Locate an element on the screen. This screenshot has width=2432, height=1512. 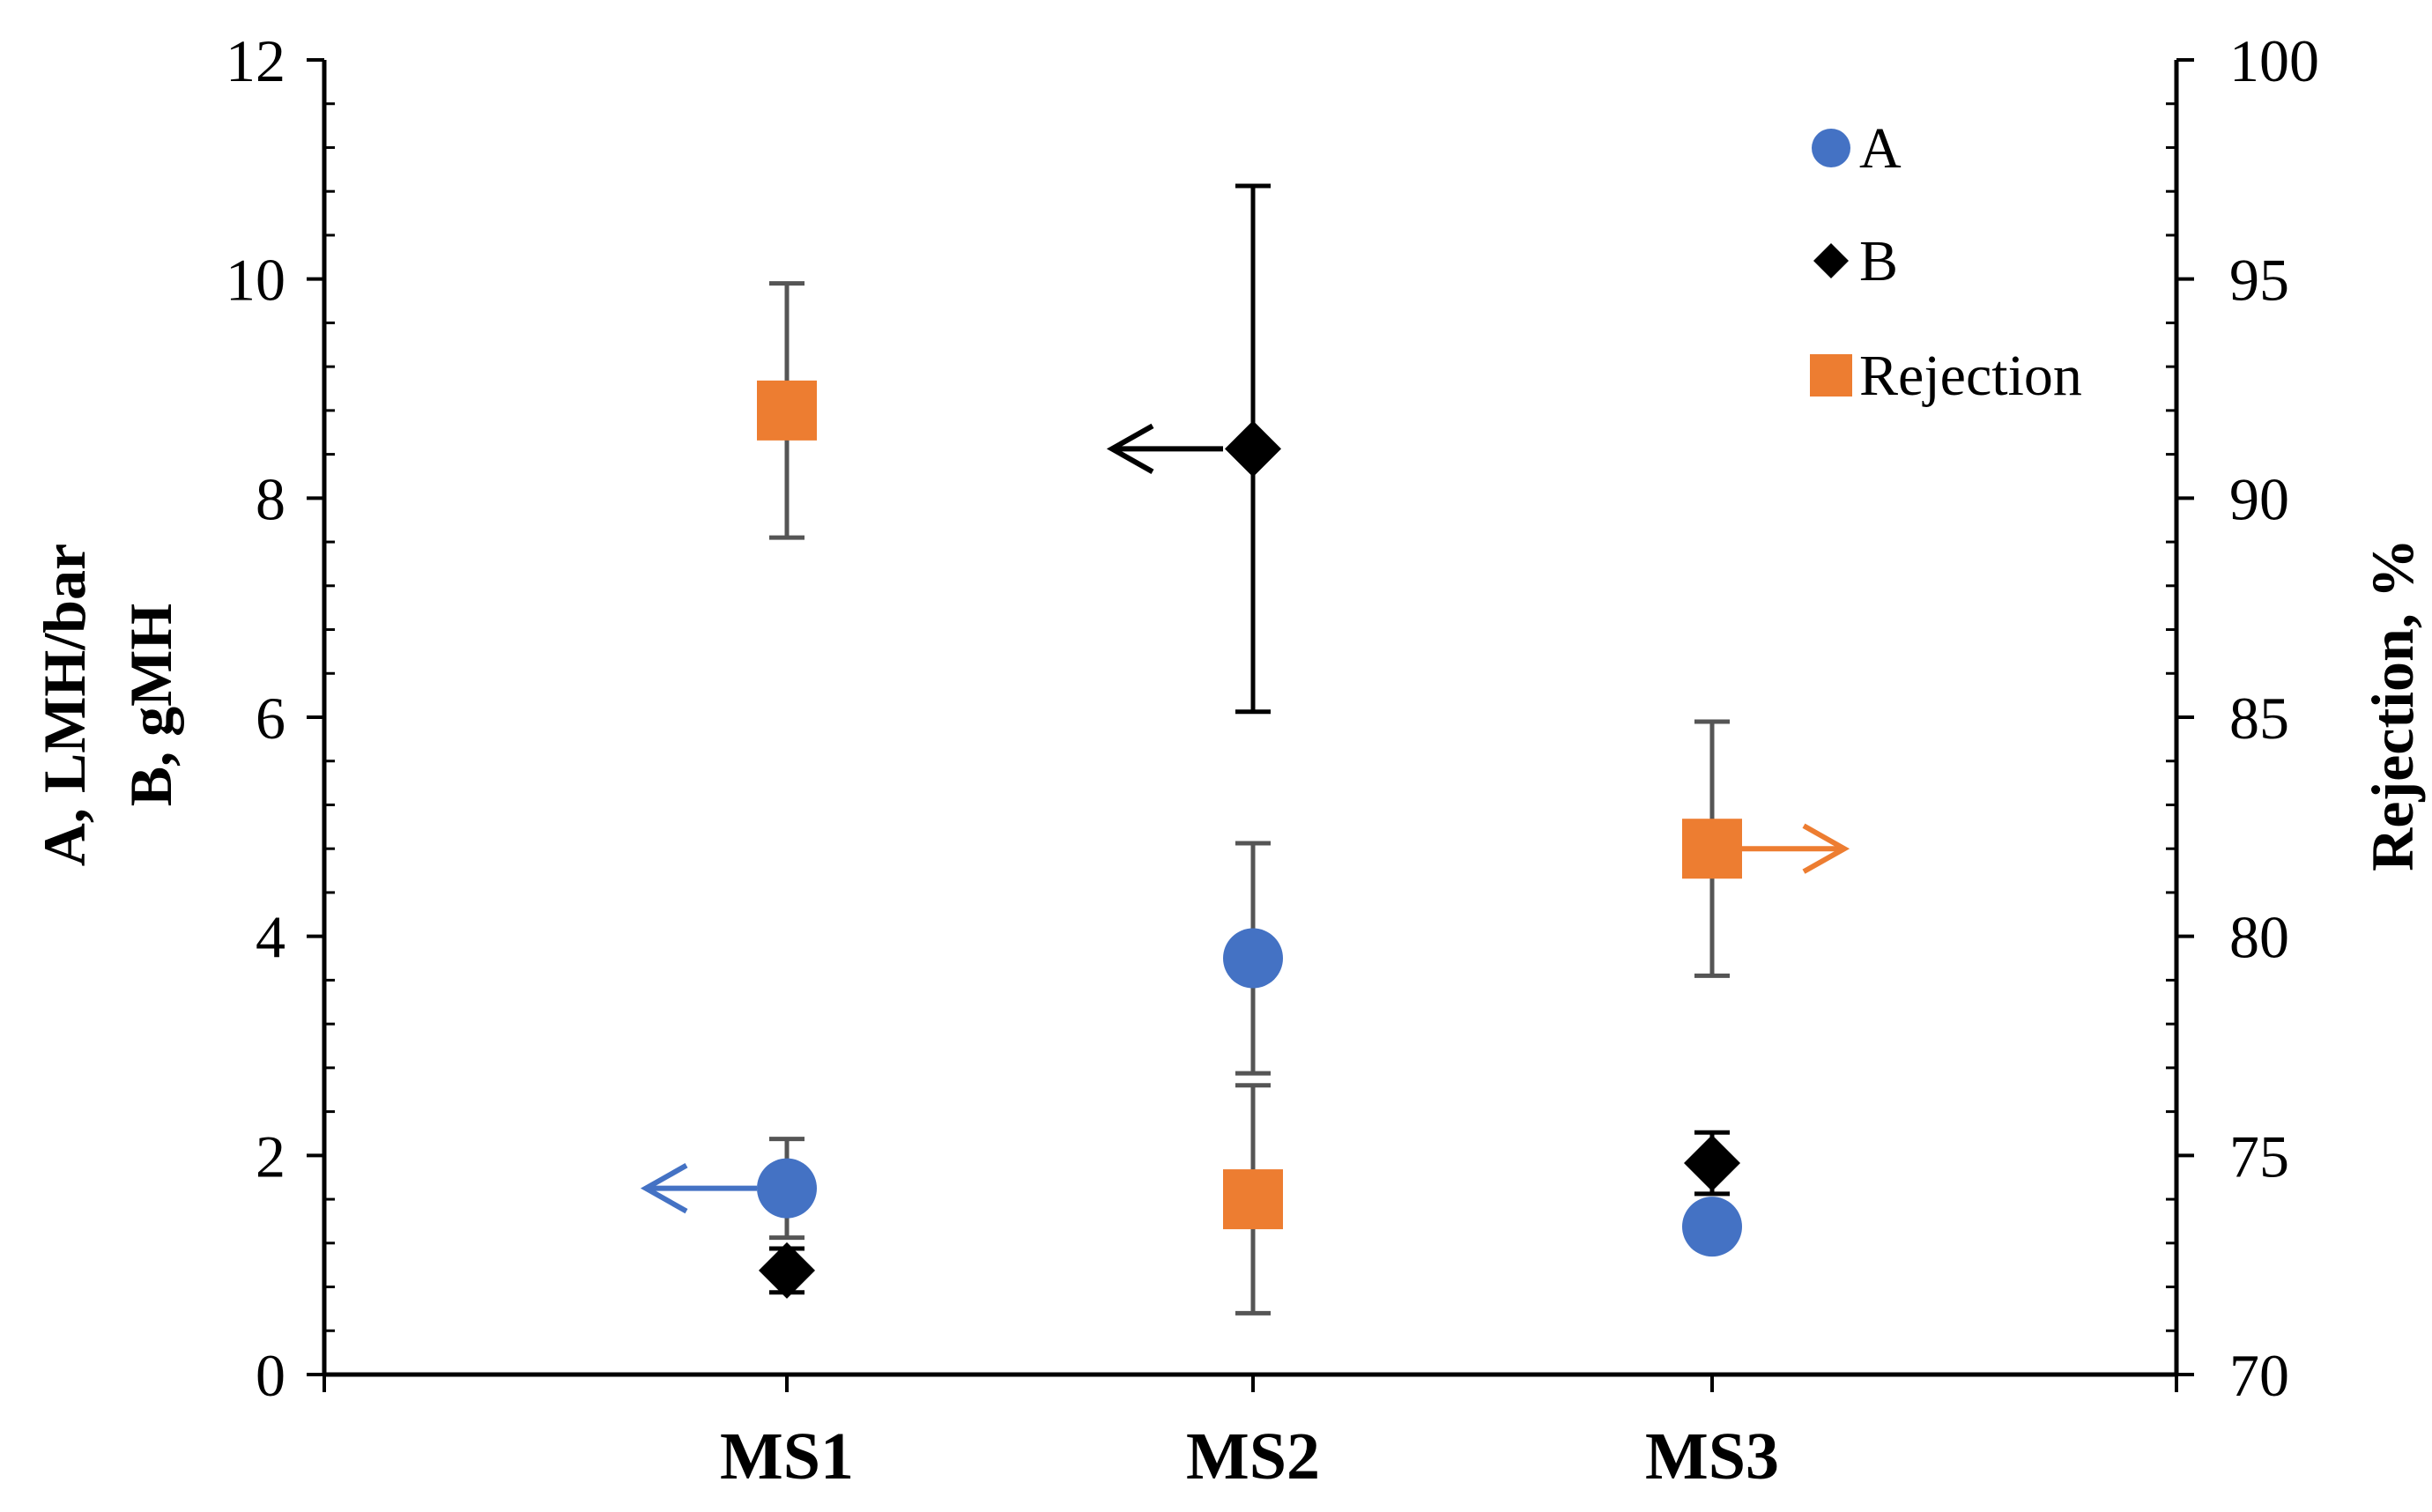
left-tick-label: 8 is located at coordinates (270, 498).